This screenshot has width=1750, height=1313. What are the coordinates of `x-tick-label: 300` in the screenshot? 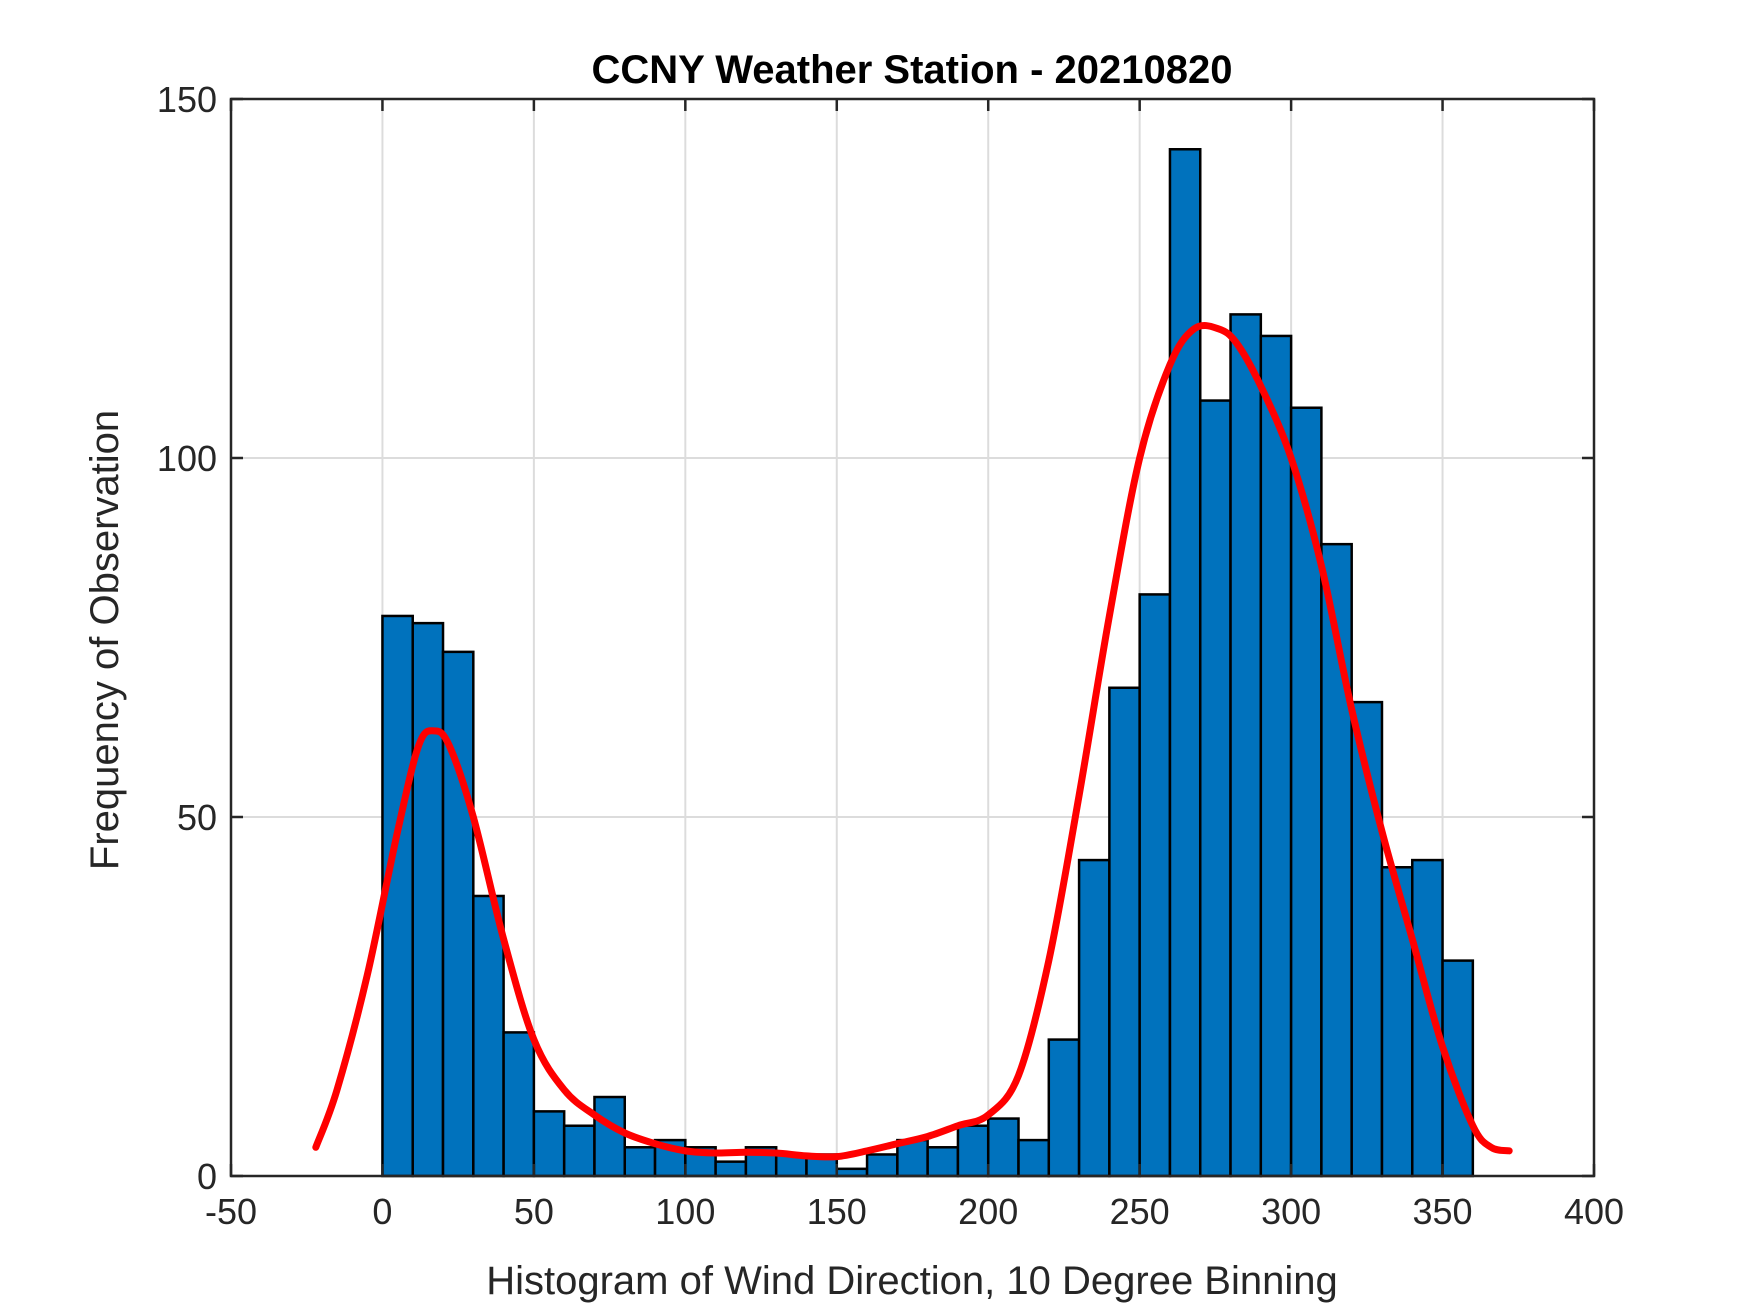 It's located at (1291, 1211).